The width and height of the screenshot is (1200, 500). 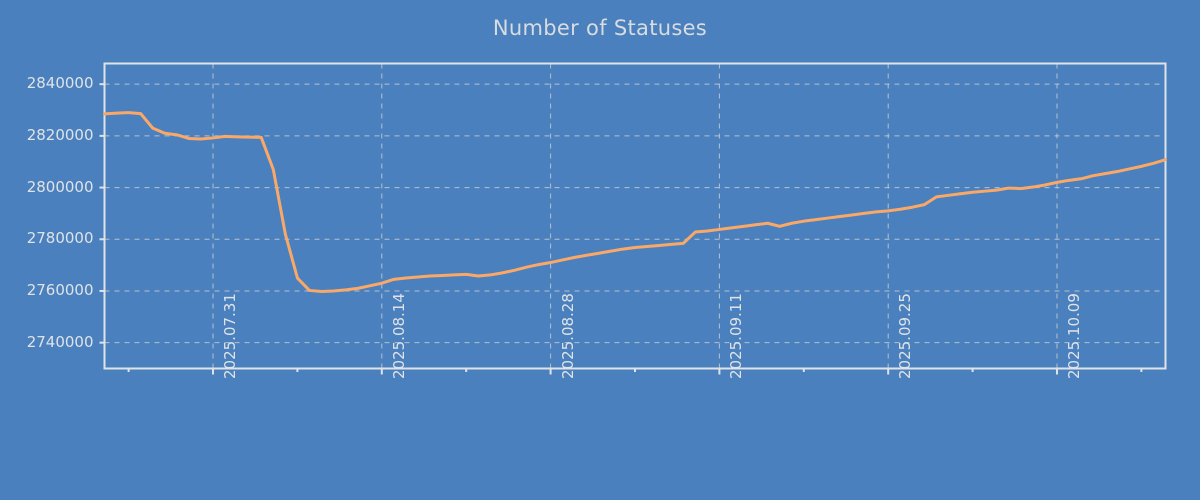 I want to click on x-tick-label: 2025.09.11, so click(x=736, y=335).